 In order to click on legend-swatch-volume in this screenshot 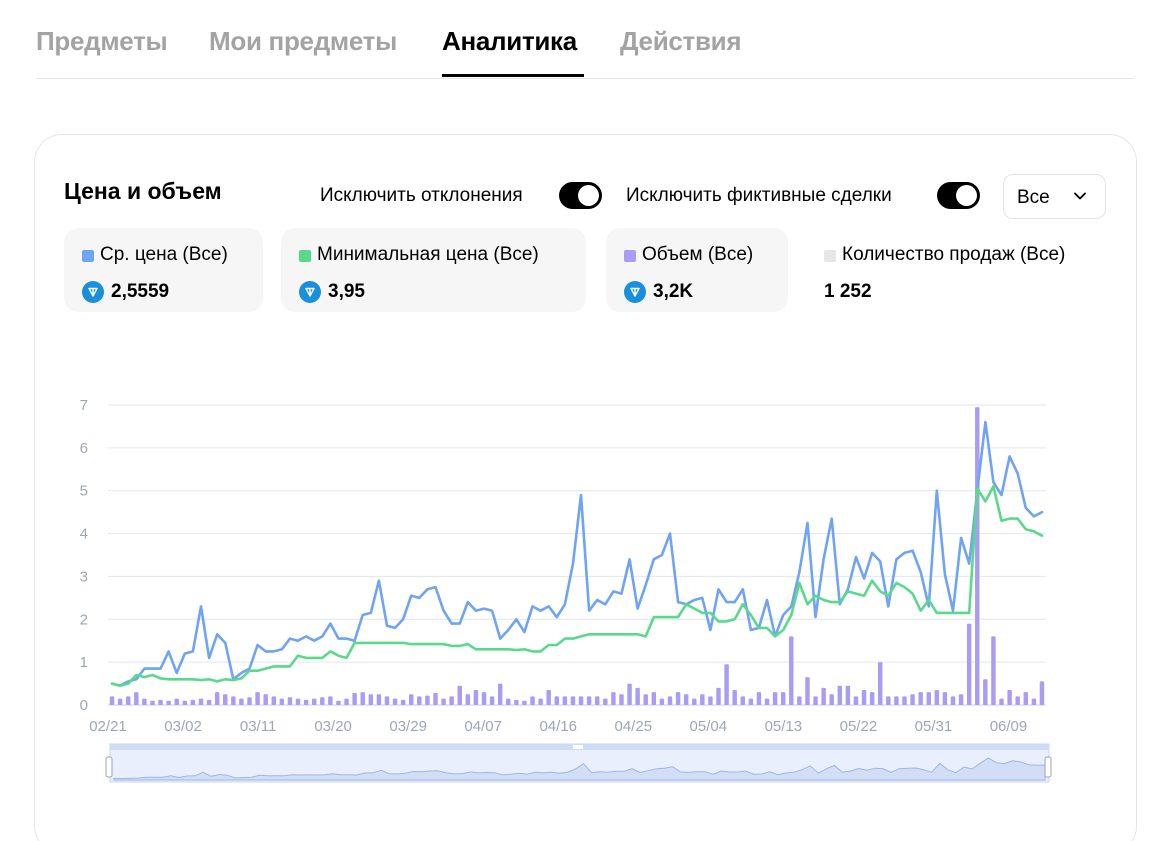, I will do `click(630, 256)`.